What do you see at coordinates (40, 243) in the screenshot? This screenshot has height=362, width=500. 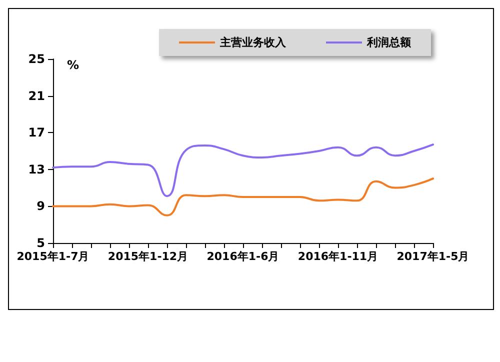 I see `y-tick-label: 5` at bounding box center [40, 243].